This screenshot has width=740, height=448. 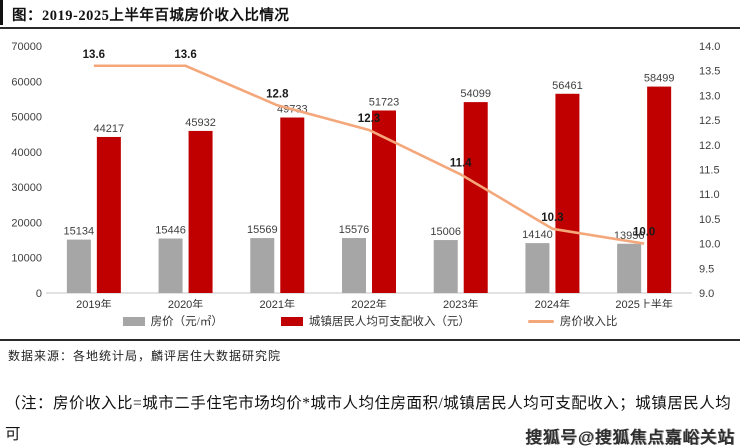 What do you see at coordinates (26, 153) in the screenshot?
I see `left-axis-tick: 40000` at bounding box center [26, 153].